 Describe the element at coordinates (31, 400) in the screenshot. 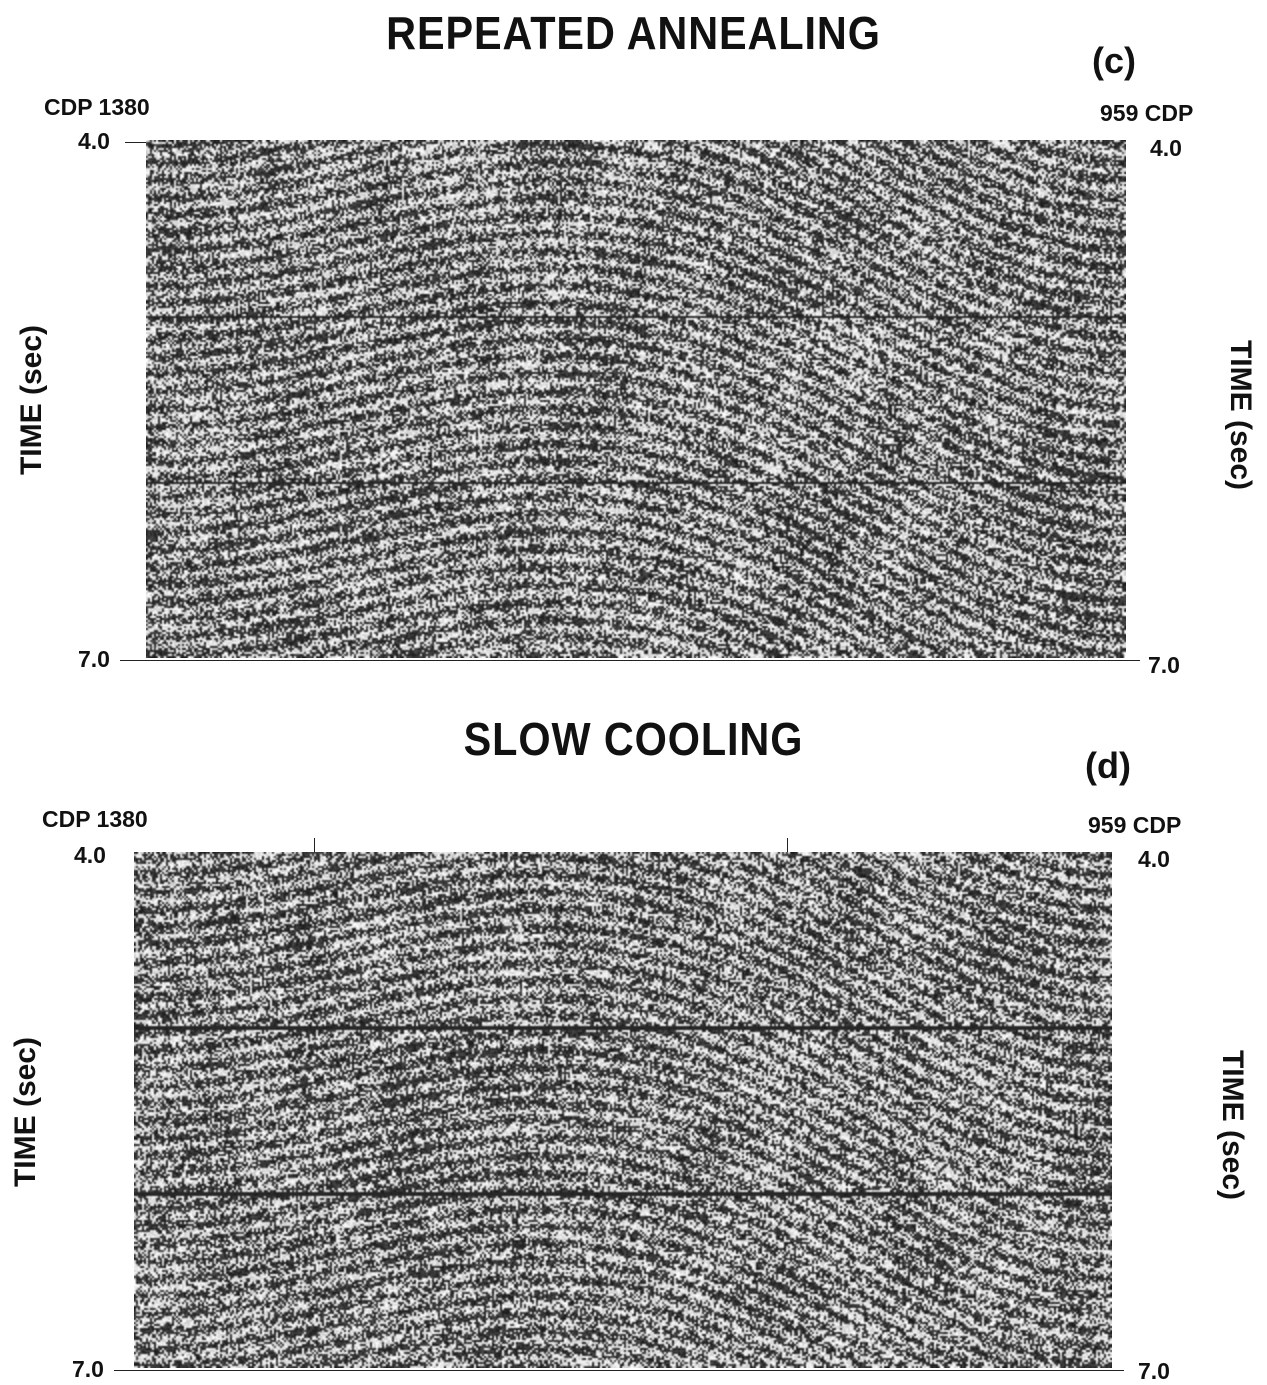

I see `panel-c-ylabel-left: TIME (sec)` at that location.